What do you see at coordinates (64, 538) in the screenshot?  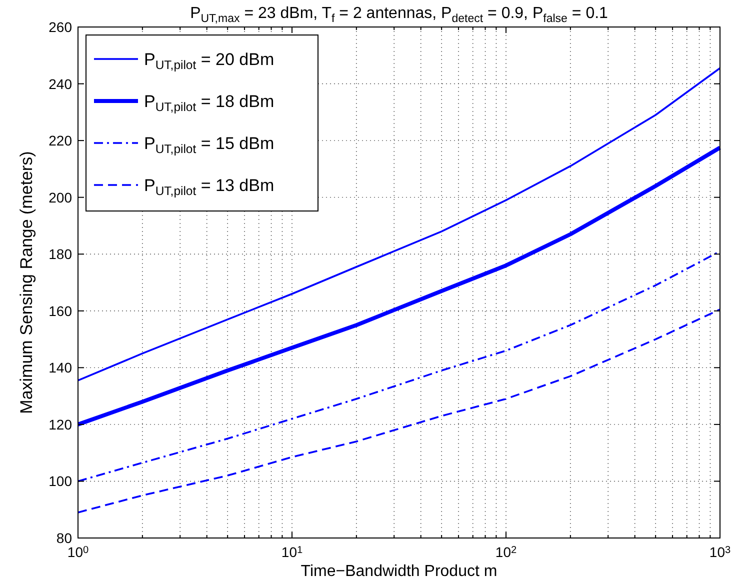 I see `y-tick-label: 80` at bounding box center [64, 538].